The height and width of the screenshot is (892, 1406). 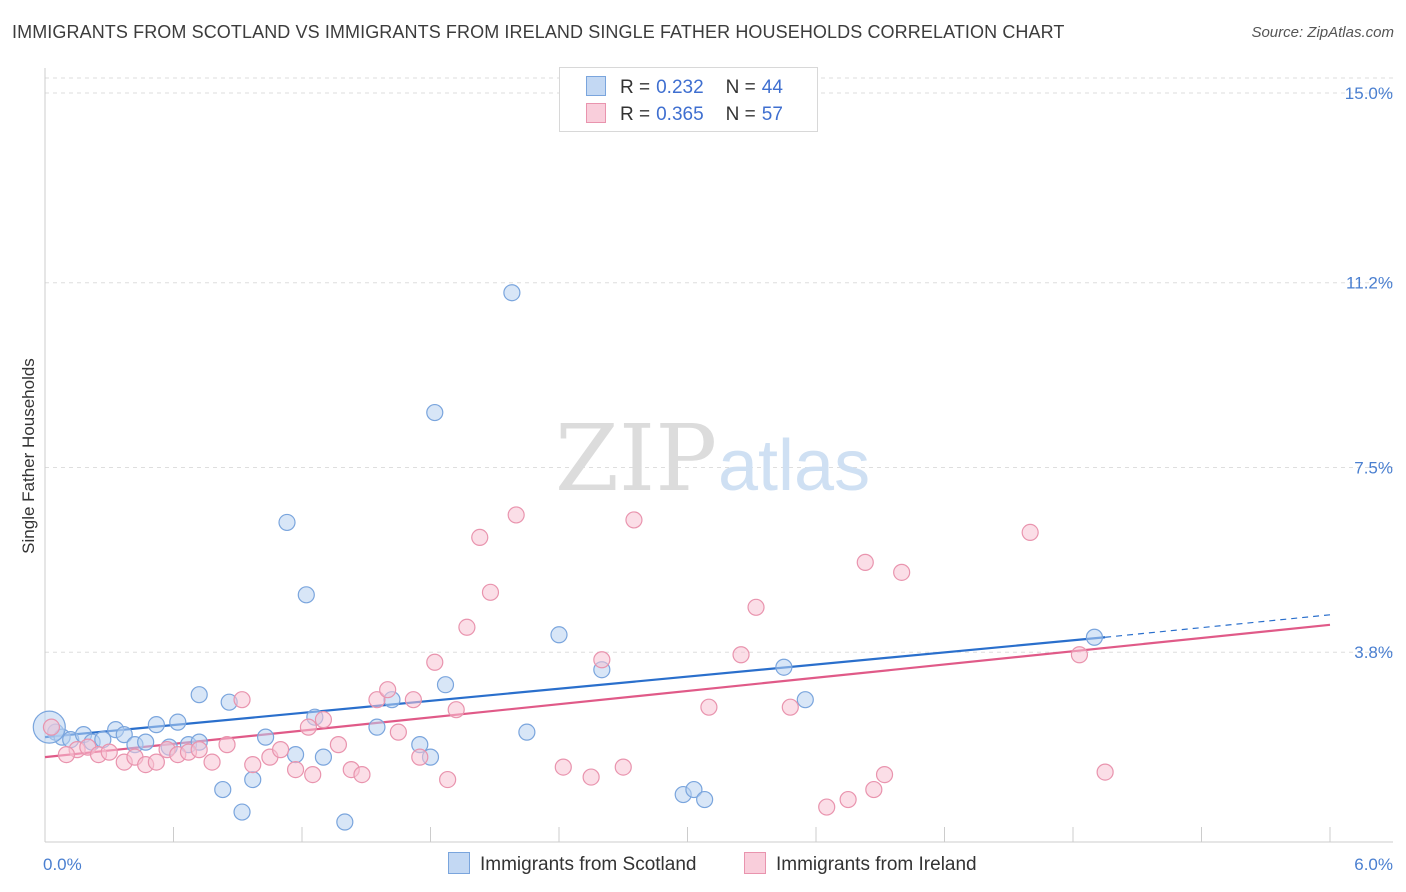 What do you see at coordinates (755, 863) in the screenshot?
I see `bottom-legend-swatch-ireland` at bounding box center [755, 863].